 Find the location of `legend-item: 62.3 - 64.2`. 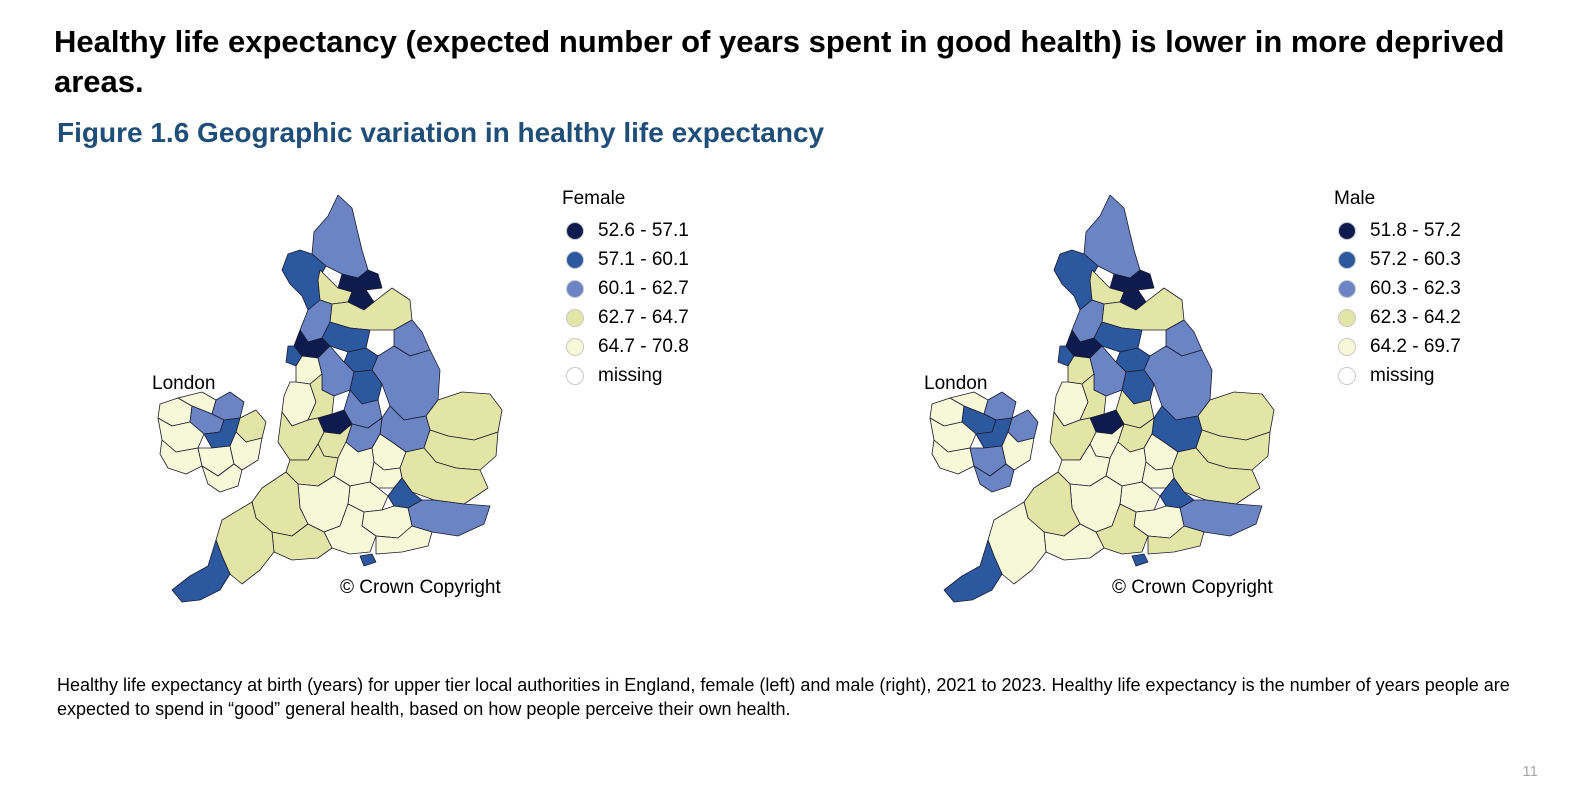

legend-item: 62.3 - 64.2 is located at coordinates (1397, 317).